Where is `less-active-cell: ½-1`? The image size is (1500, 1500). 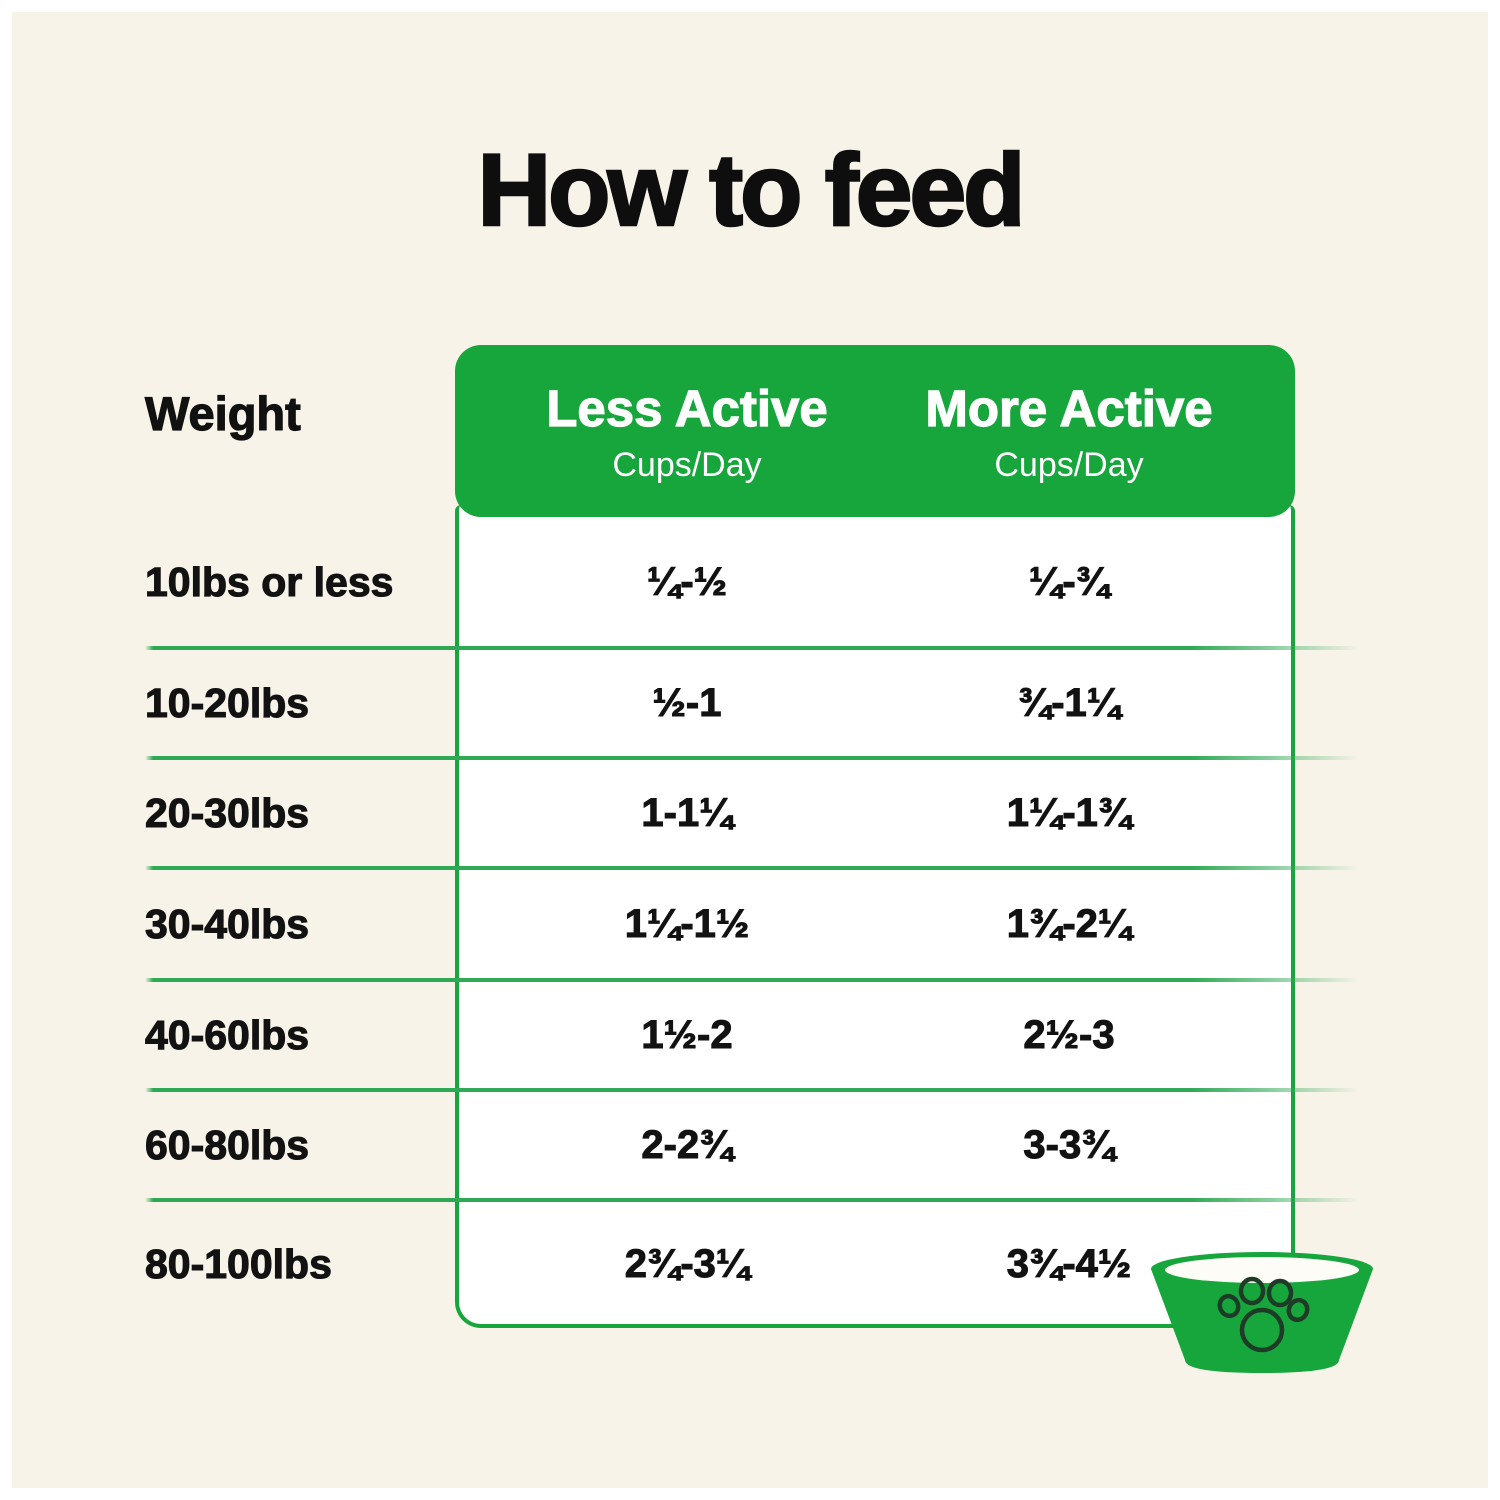 less-active-cell: ½-1 is located at coordinates (687, 702).